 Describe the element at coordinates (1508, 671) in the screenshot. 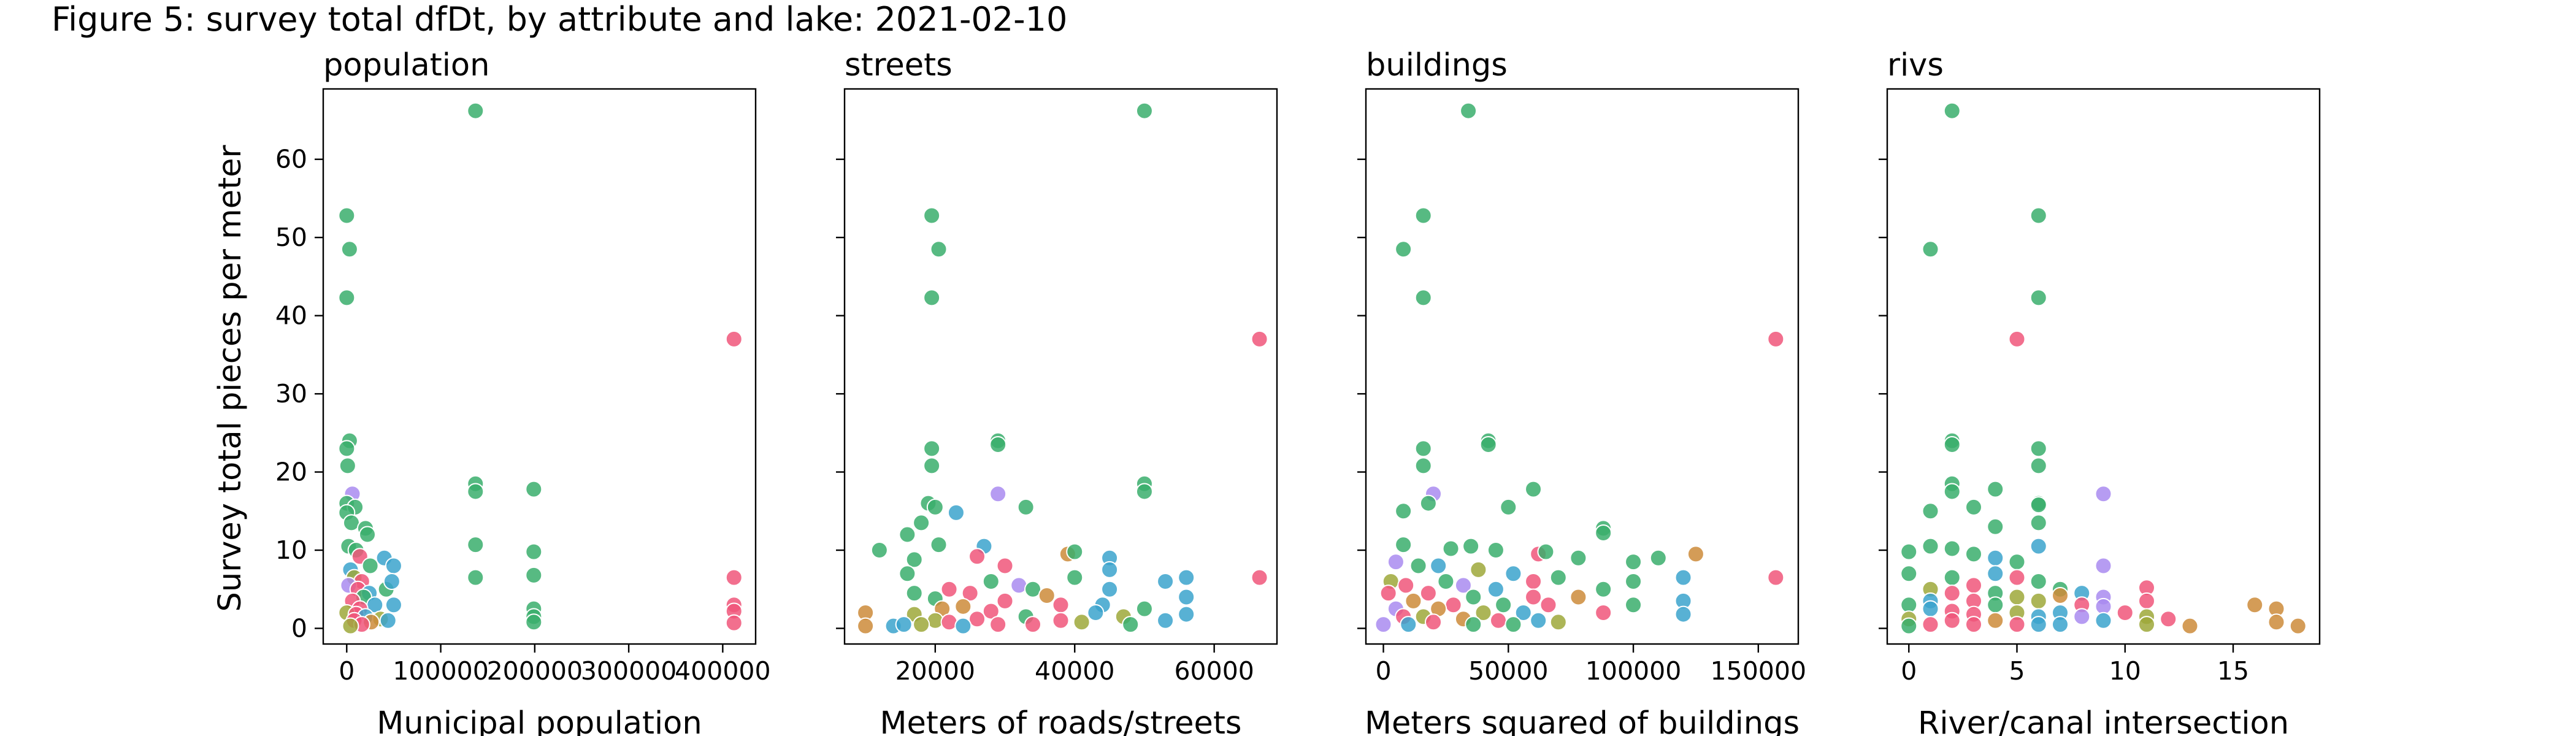

I see `x-tick-label: 50000` at that location.